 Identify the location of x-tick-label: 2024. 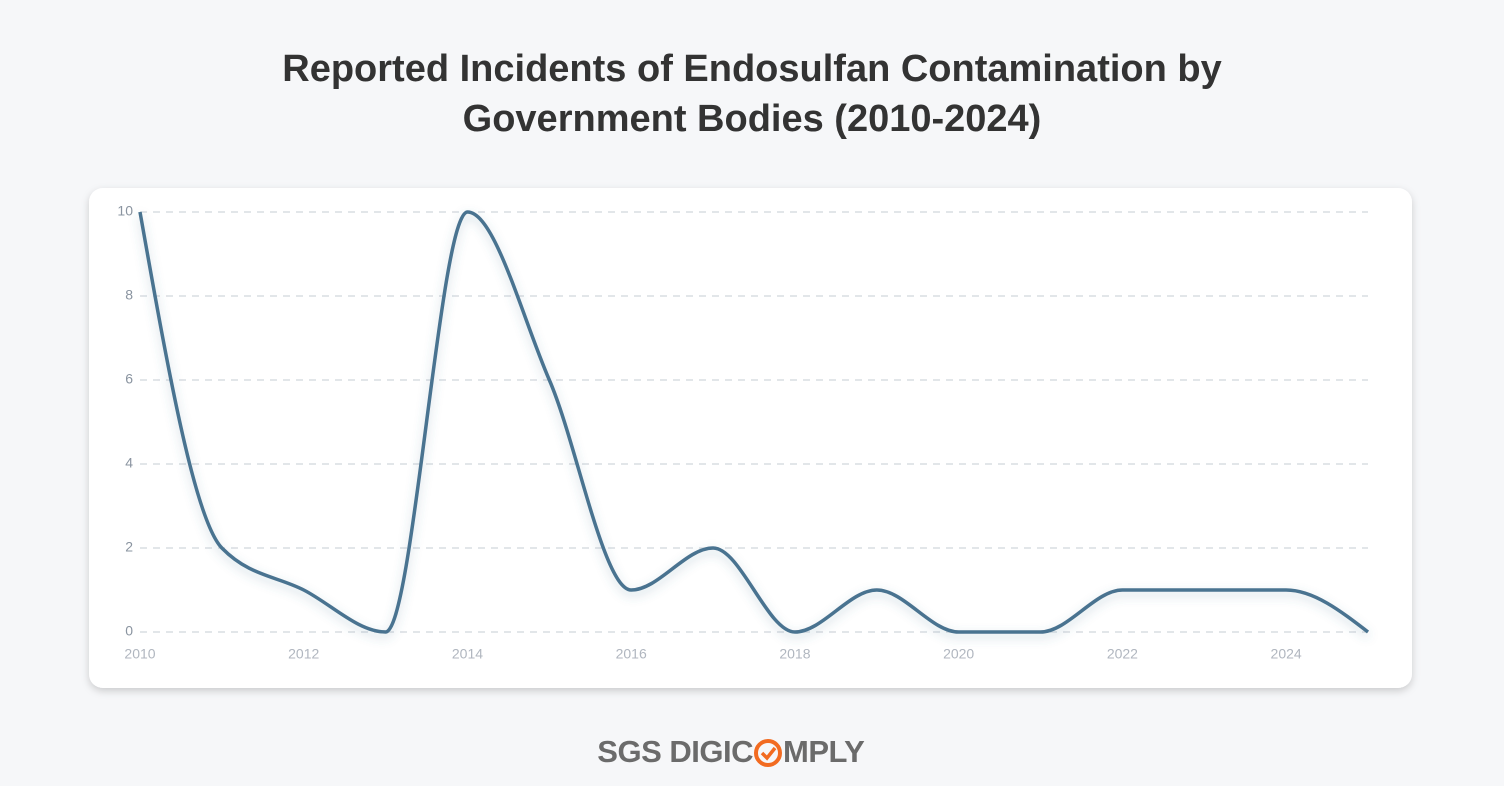
(1286, 654).